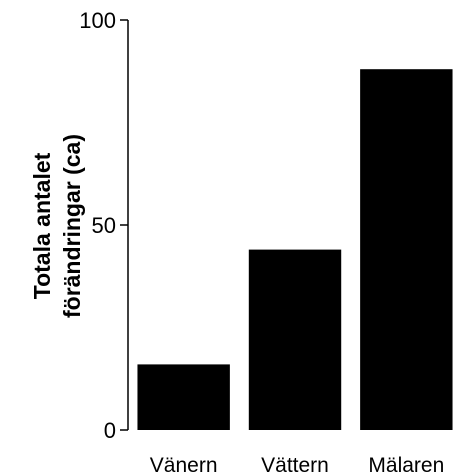 Image resolution: width=470 pixels, height=476 pixels. I want to click on x-tick-label-vättern: Vättern, so click(295, 465).